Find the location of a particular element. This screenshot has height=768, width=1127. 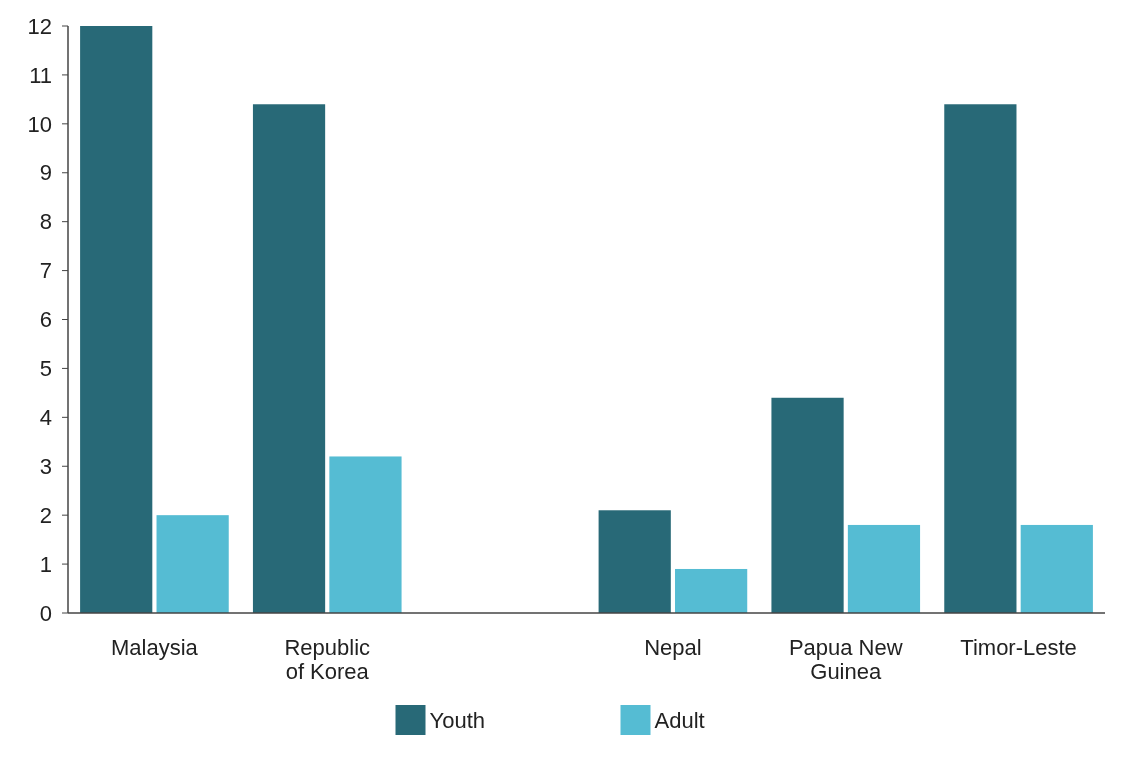

y-tick-label: 7 is located at coordinates (45, 271).